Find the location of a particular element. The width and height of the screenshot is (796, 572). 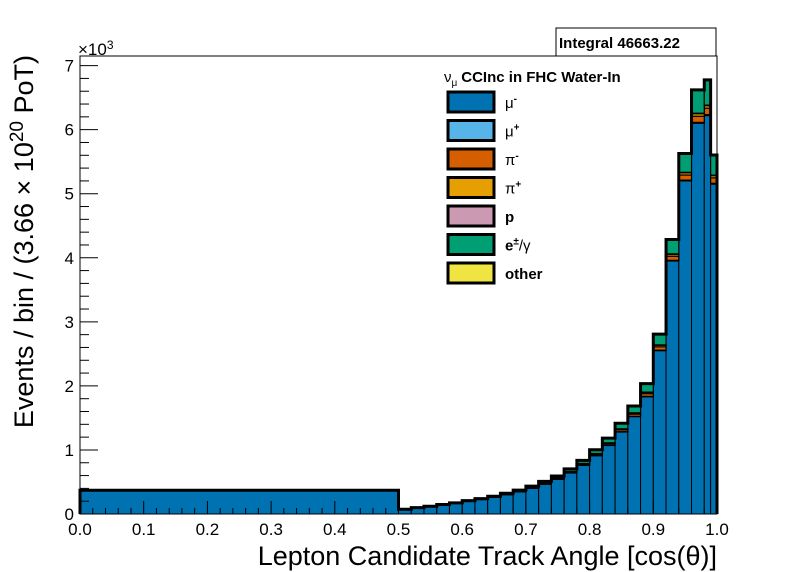

x-tick-label: 0.3 is located at coordinates (271, 529).